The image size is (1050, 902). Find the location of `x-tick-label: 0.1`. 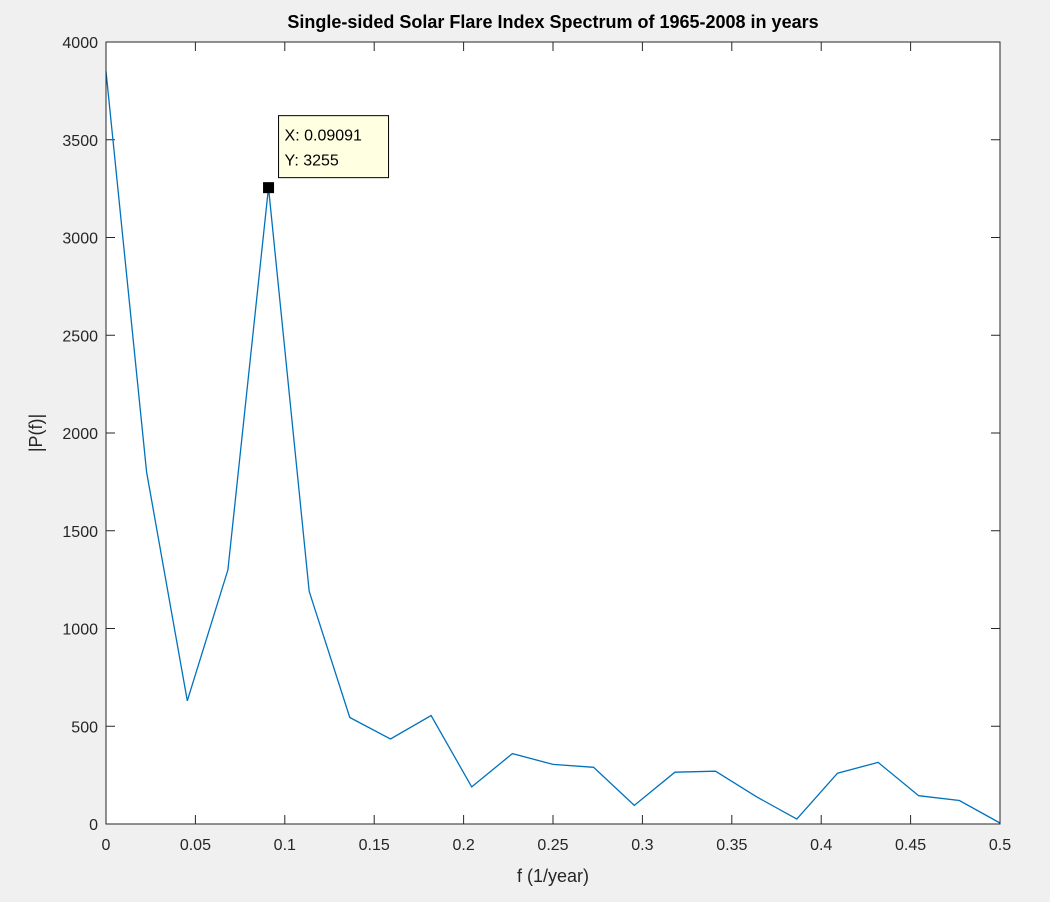

x-tick-label: 0.1 is located at coordinates (285, 845).